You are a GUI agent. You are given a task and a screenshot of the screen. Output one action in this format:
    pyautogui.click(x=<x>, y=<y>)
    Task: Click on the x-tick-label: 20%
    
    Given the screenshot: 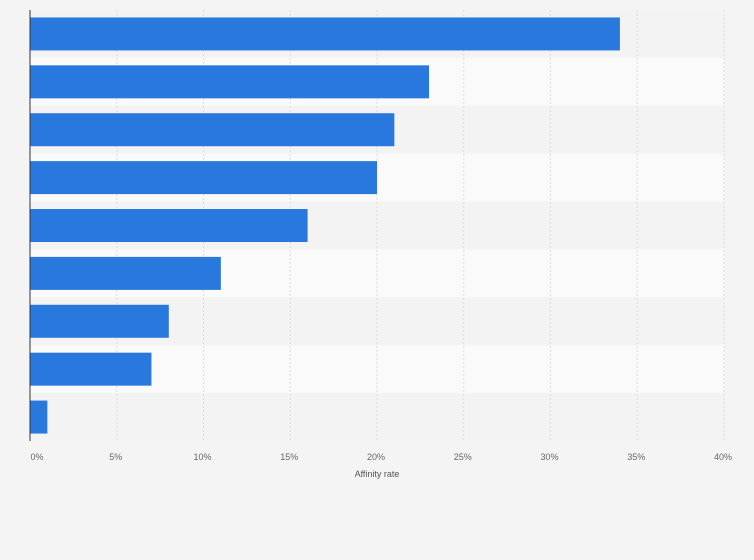 What is the action you would take?
    pyautogui.click(x=376, y=457)
    